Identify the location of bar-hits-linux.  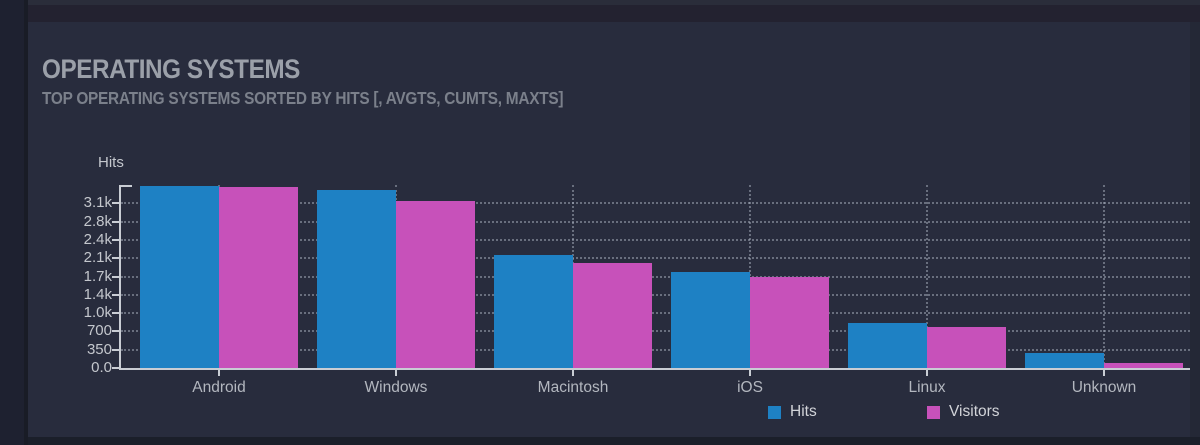
(887, 345).